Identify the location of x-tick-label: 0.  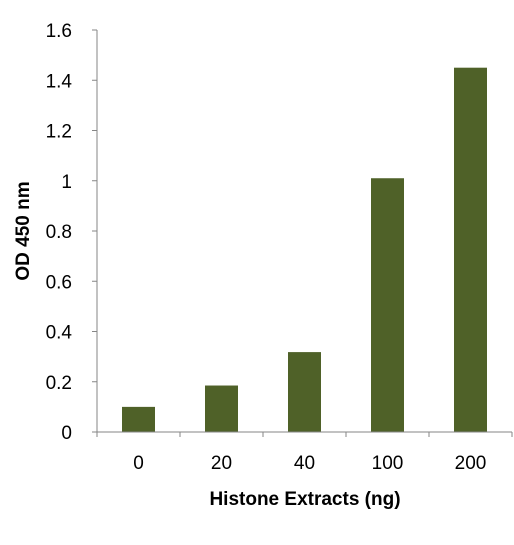
(138, 463).